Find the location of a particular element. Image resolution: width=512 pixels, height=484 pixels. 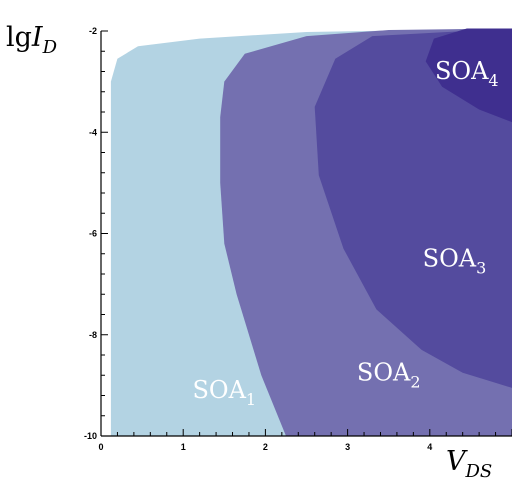

y-tick-label: -2 is located at coordinates (93, 31).